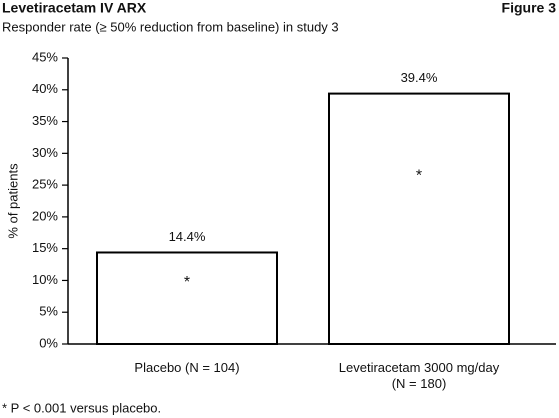 Image resolution: width=559 pixels, height=418 pixels. What do you see at coordinates (419, 375) in the screenshot?
I see `x-tick-label: Levetiracetam 3000 mg/day (N = 180)` at bounding box center [419, 375].